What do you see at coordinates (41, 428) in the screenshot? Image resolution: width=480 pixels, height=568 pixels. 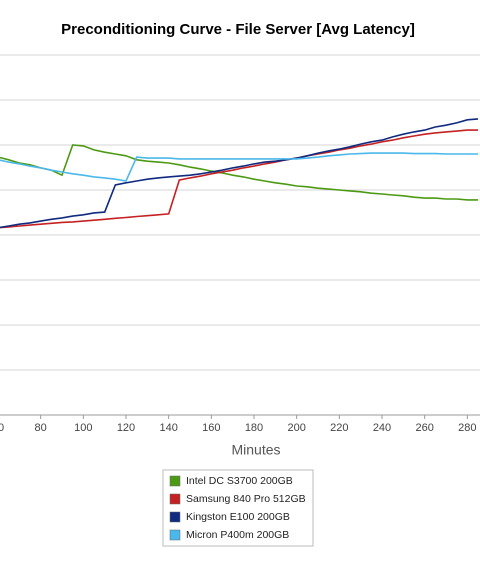 I see `x-tick-label: 80` at bounding box center [41, 428].